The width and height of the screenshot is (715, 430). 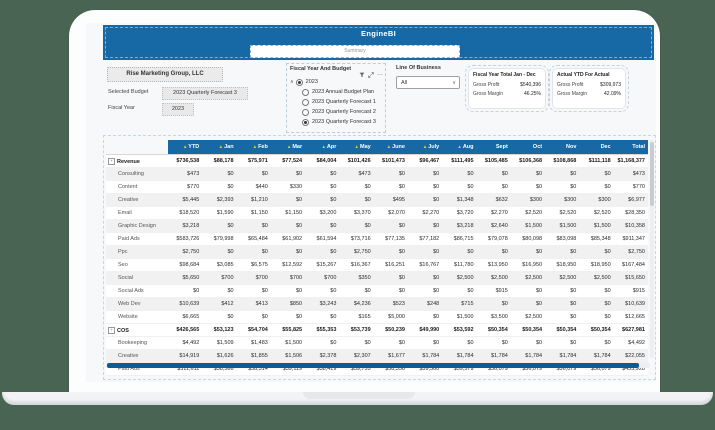 What do you see at coordinates (652, 249) in the screenshot?
I see `vertical-scrollbar` at bounding box center [652, 249].